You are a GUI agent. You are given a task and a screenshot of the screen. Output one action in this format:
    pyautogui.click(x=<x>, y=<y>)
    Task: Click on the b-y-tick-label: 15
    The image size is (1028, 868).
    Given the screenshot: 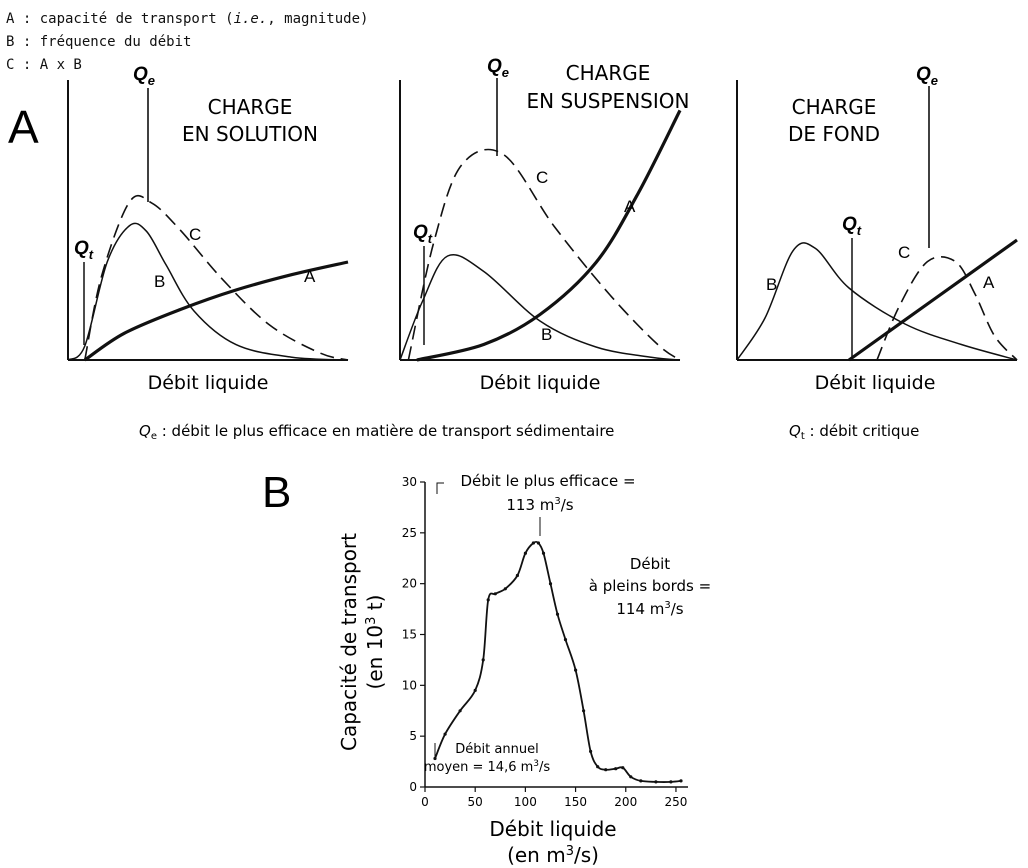 What is the action you would take?
    pyautogui.click(x=409, y=635)
    